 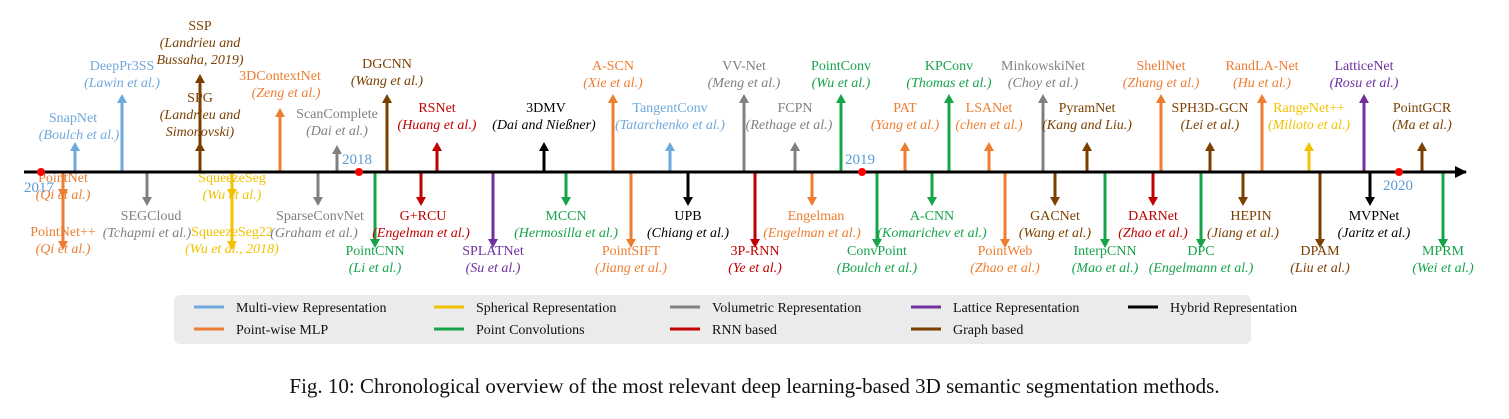 I want to click on method-name: UPB, so click(x=687, y=216).